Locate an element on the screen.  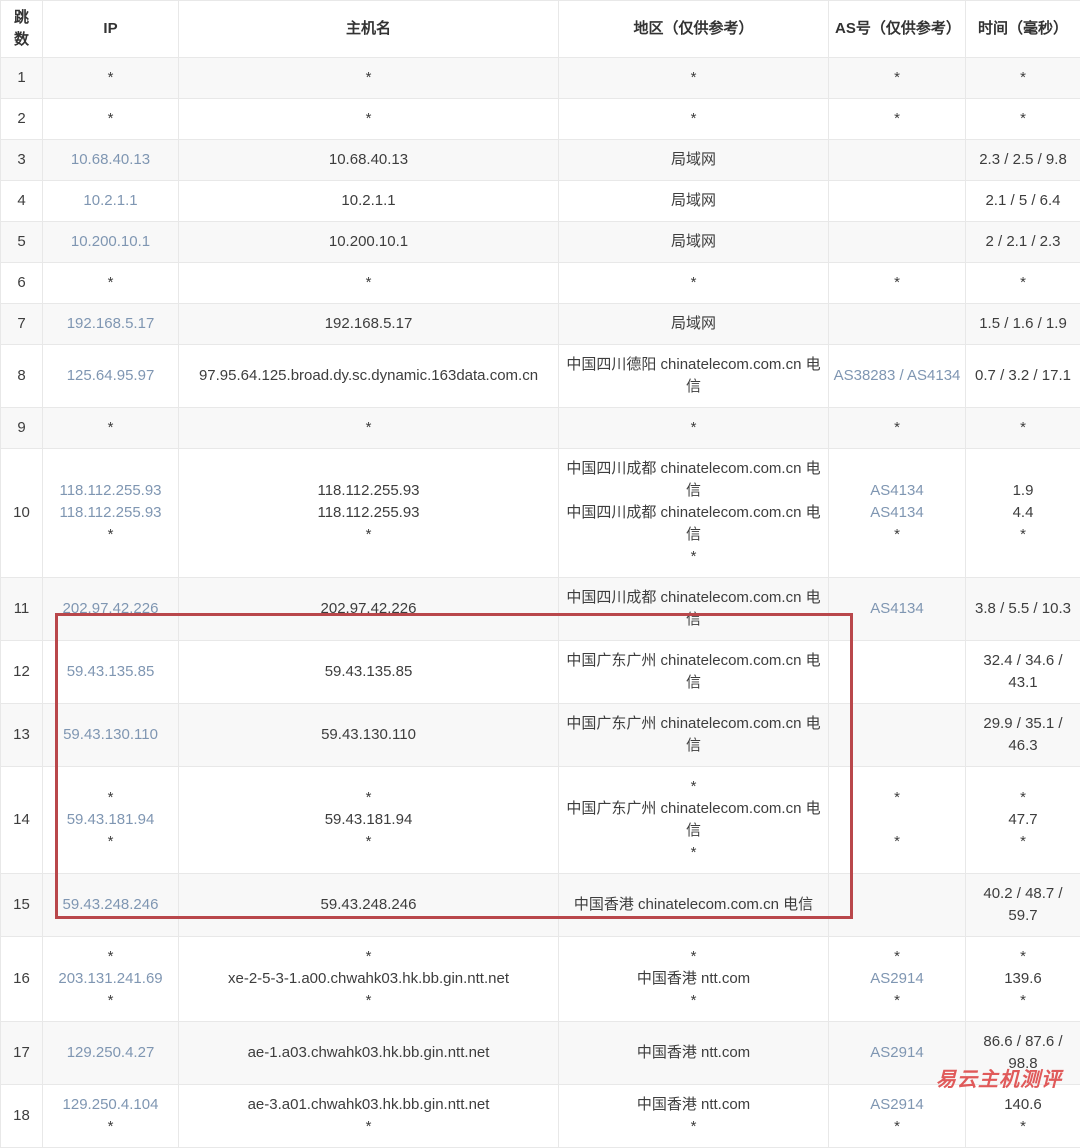
ip-link: 125.64.95.97 is located at coordinates (110, 376).